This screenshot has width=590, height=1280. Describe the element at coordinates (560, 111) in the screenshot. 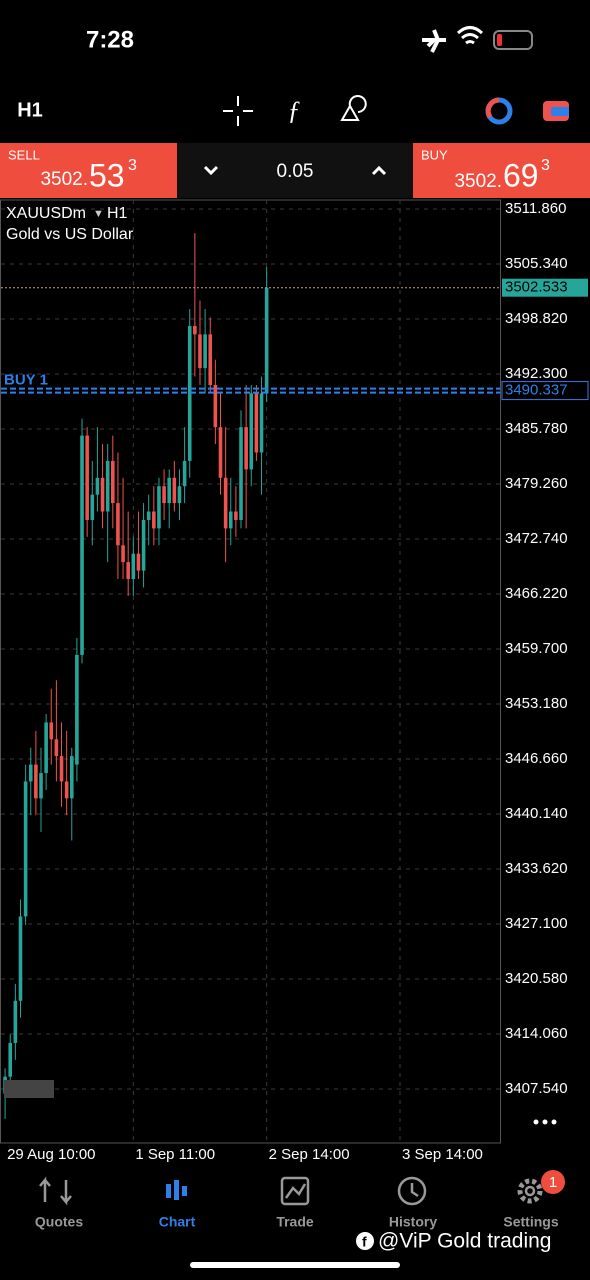

I see `trade-icon-part` at that location.